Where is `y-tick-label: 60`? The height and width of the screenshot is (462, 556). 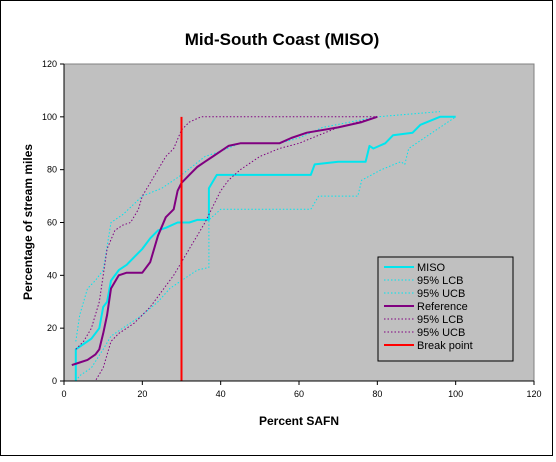
y-tick-label: 60 is located at coordinates (52, 223).